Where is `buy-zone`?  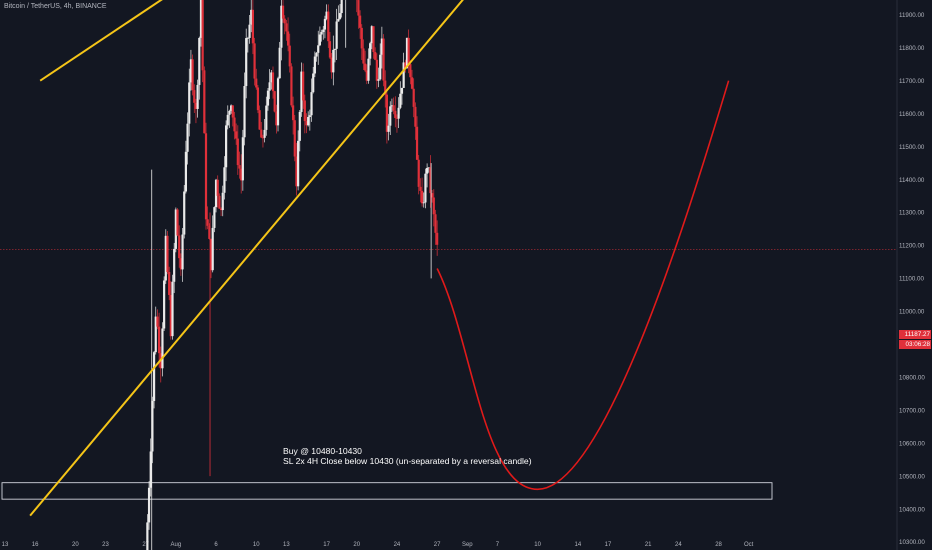 buy-zone is located at coordinates (387, 491).